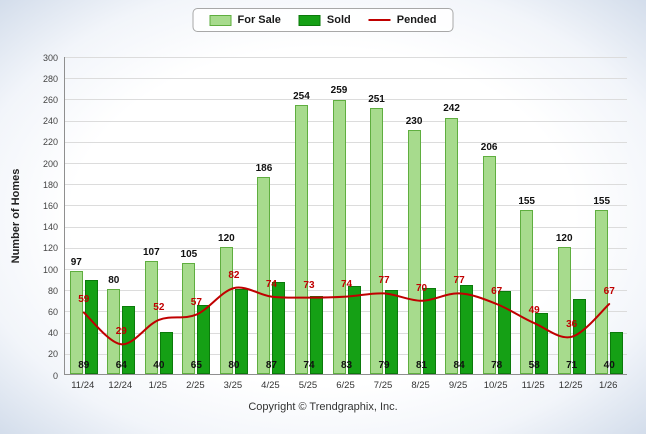  What do you see at coordinates (533, 385) in the screenshot?
I see `x-tick-label: 11/25` at bounding box center [533, 385].